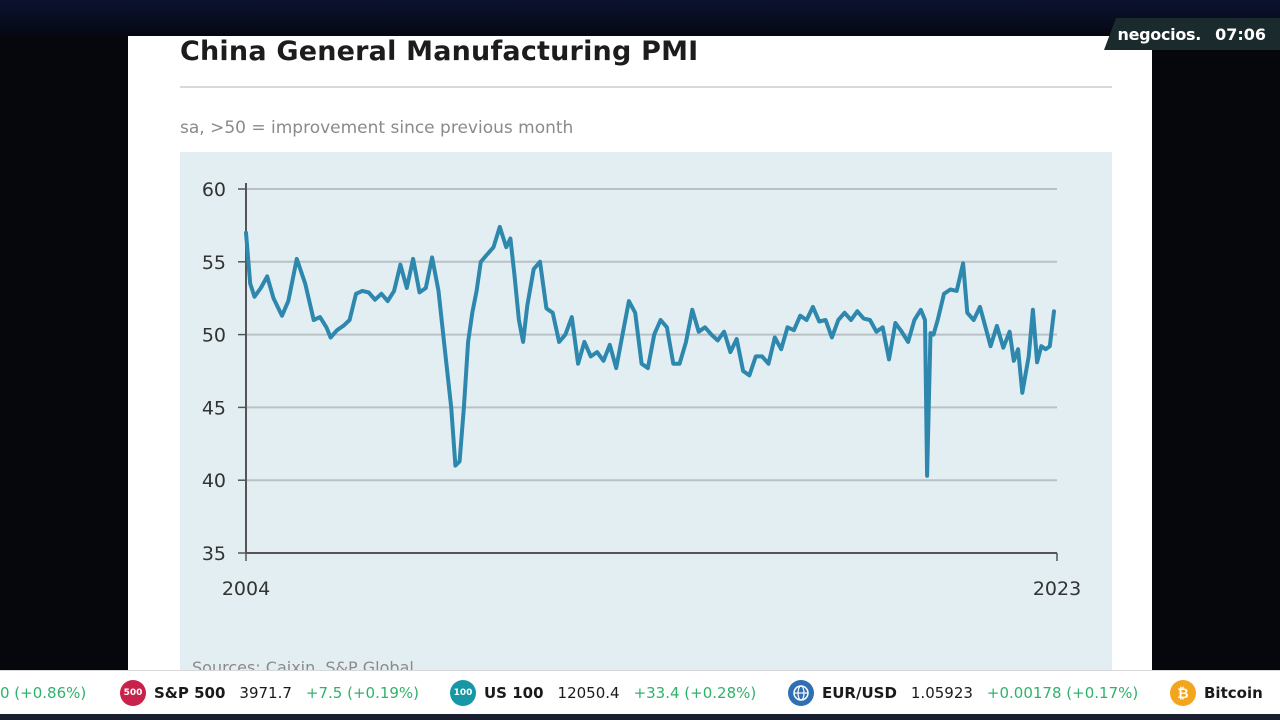  I want to click on x-tick-label: 2004, so click(246, 589).